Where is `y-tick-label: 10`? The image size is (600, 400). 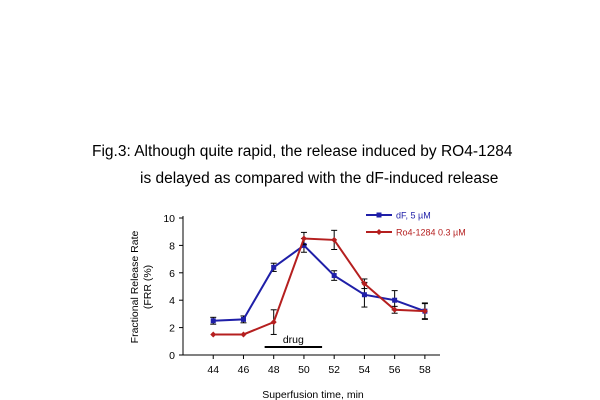 y-tick-label: 10 is located at coordinates (169, 219).